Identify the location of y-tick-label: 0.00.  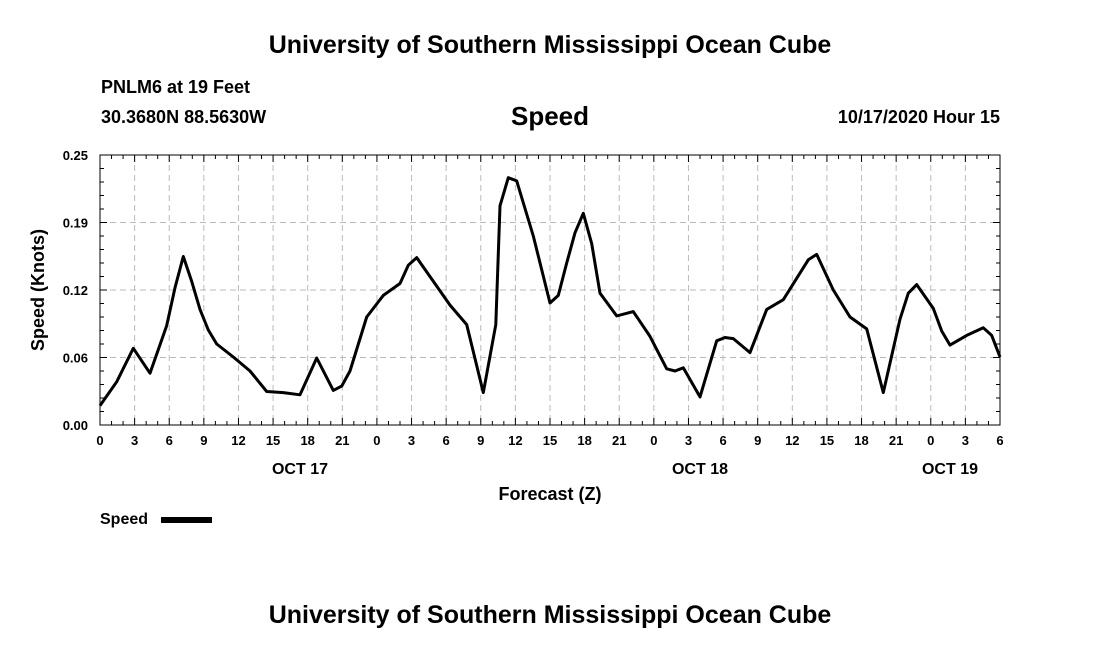
(75, 425).